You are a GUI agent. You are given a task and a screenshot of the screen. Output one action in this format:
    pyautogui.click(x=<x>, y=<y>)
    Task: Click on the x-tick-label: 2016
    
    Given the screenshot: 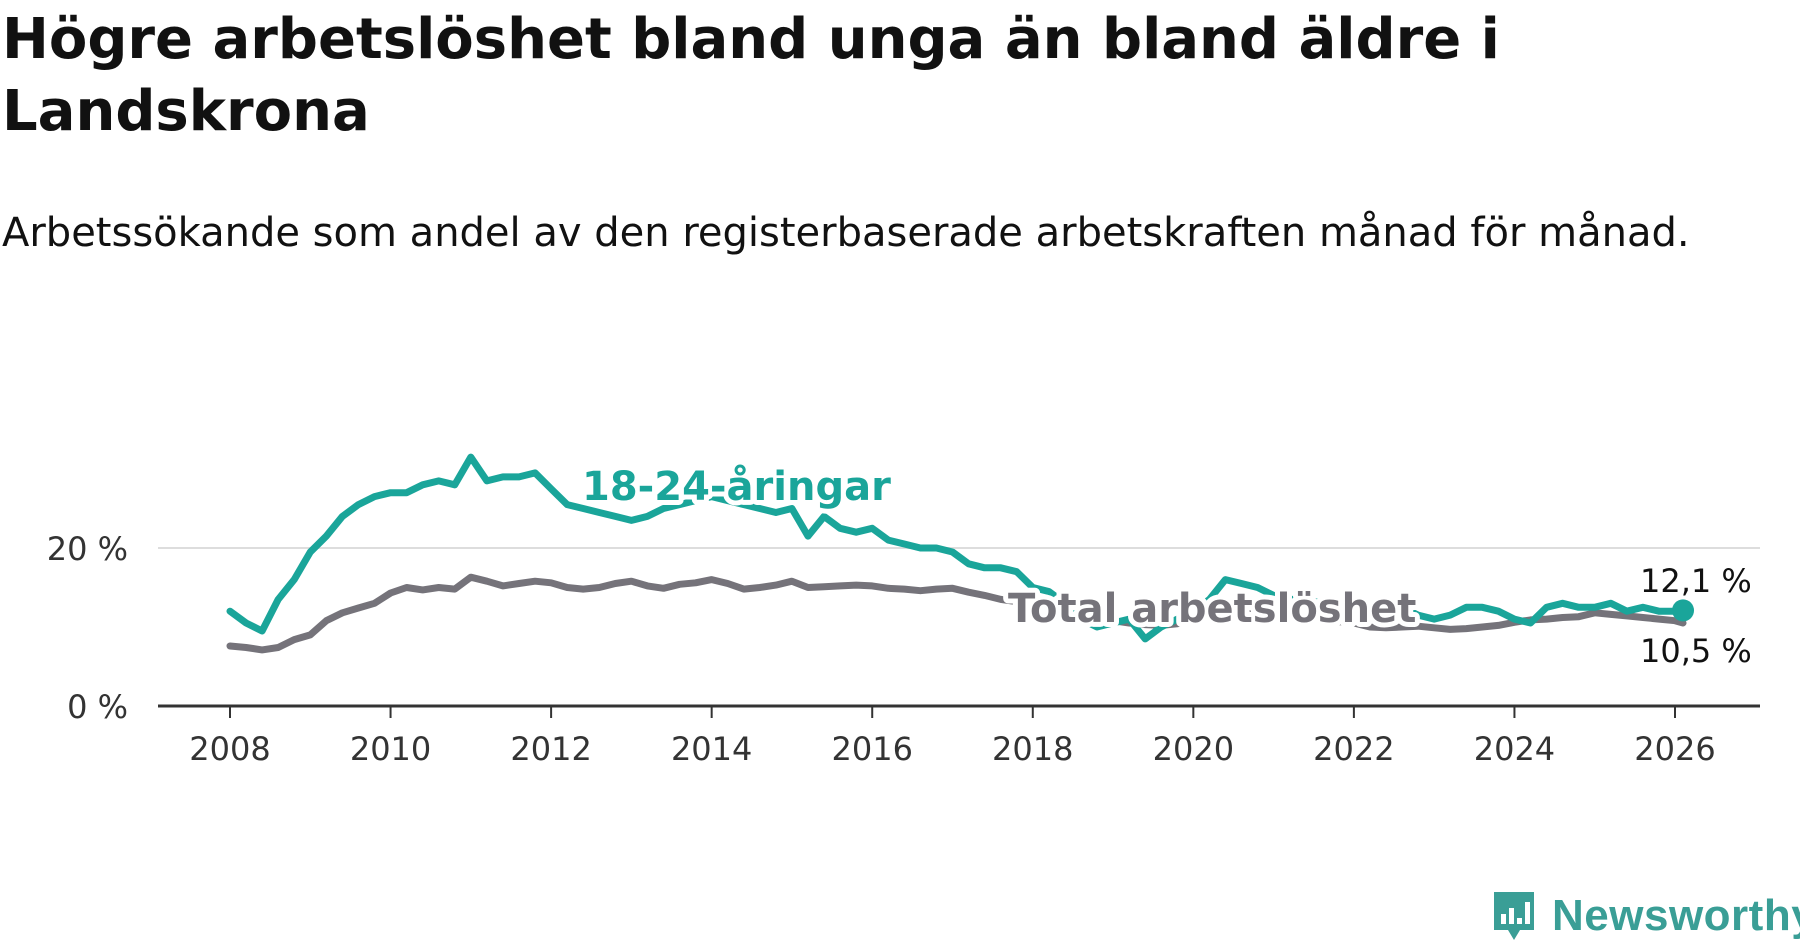 What is the action you would take?
    pyautogui.click(x=872, y=749)
    